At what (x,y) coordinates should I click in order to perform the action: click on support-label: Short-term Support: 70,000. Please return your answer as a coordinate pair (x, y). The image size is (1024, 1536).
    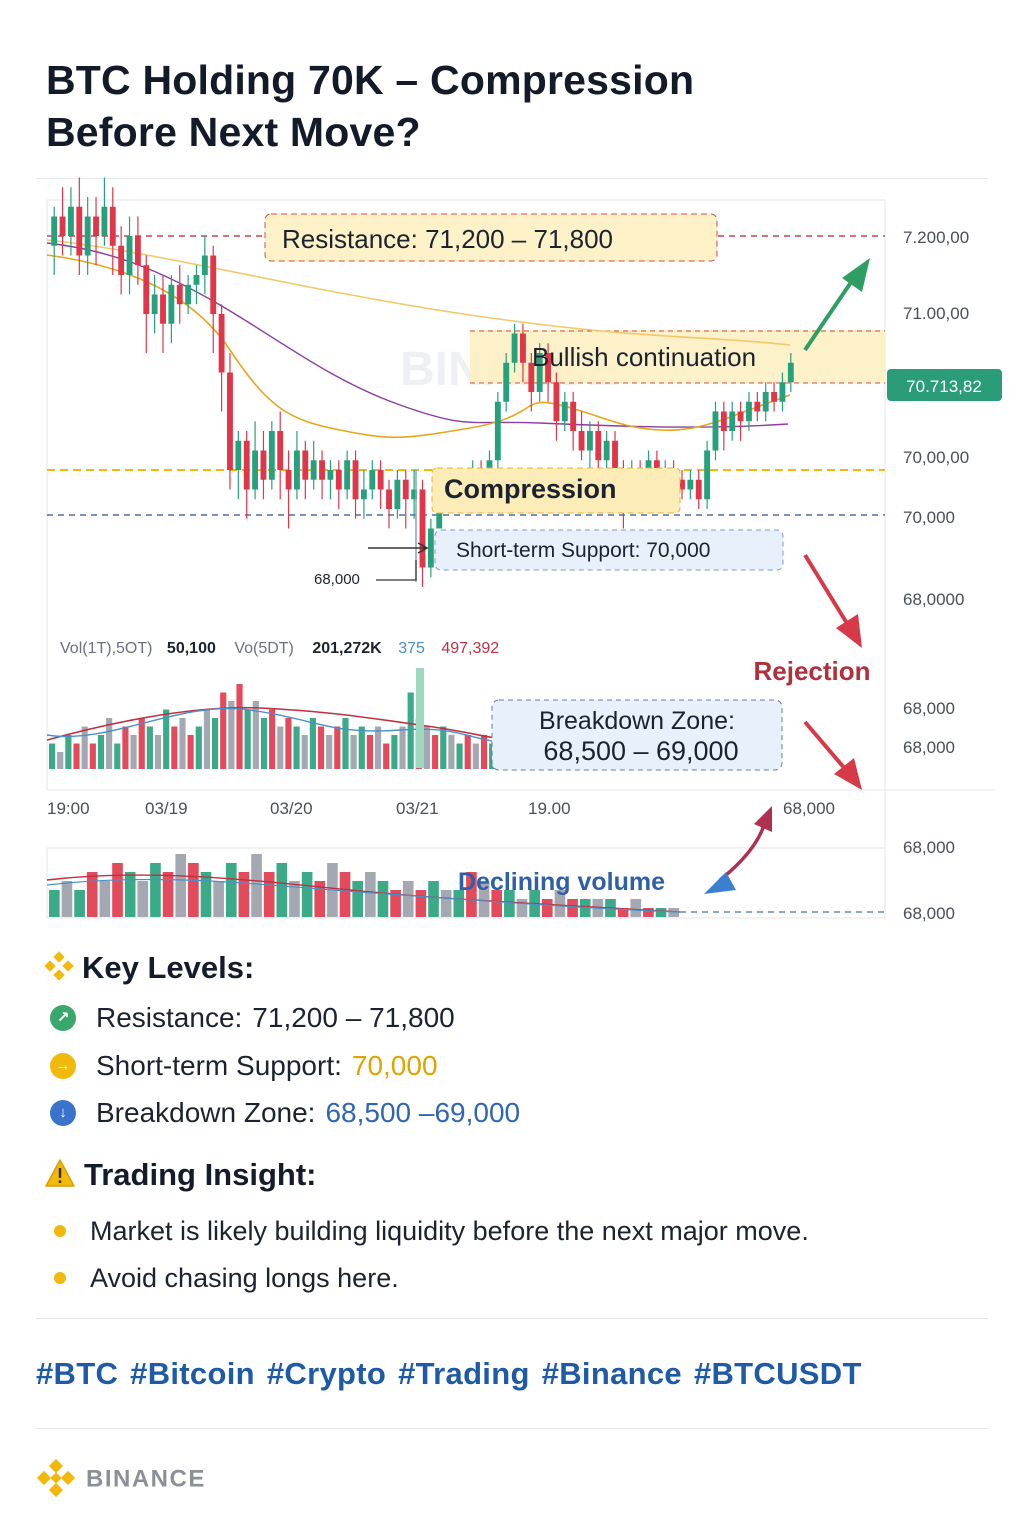
    Looking at the image, I should click on (583, 550).